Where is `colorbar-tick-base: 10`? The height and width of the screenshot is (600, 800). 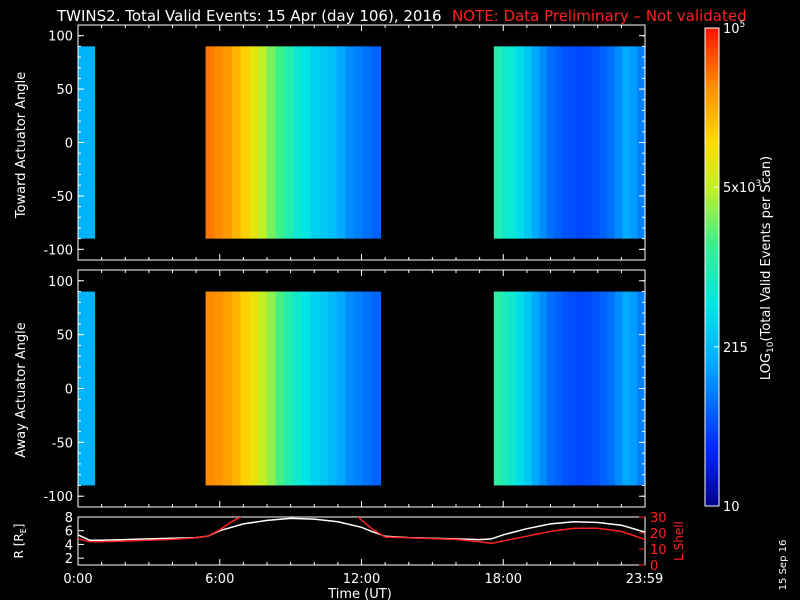
colorbar-tick-base: 10 is located at coordinates (731, 29).